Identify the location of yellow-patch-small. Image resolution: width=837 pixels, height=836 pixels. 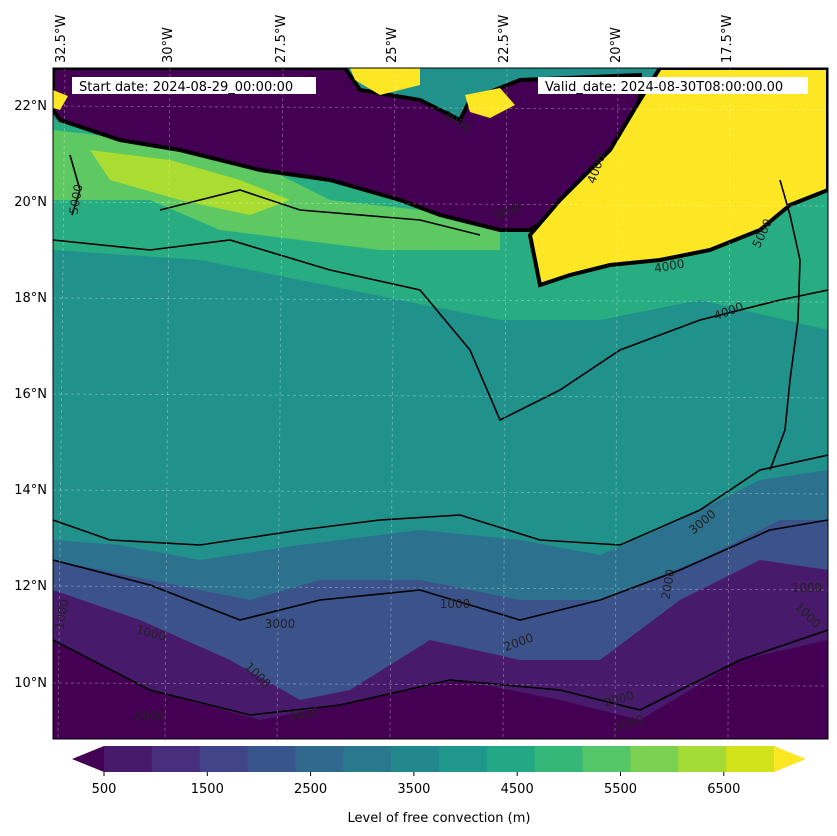
(490, 103).